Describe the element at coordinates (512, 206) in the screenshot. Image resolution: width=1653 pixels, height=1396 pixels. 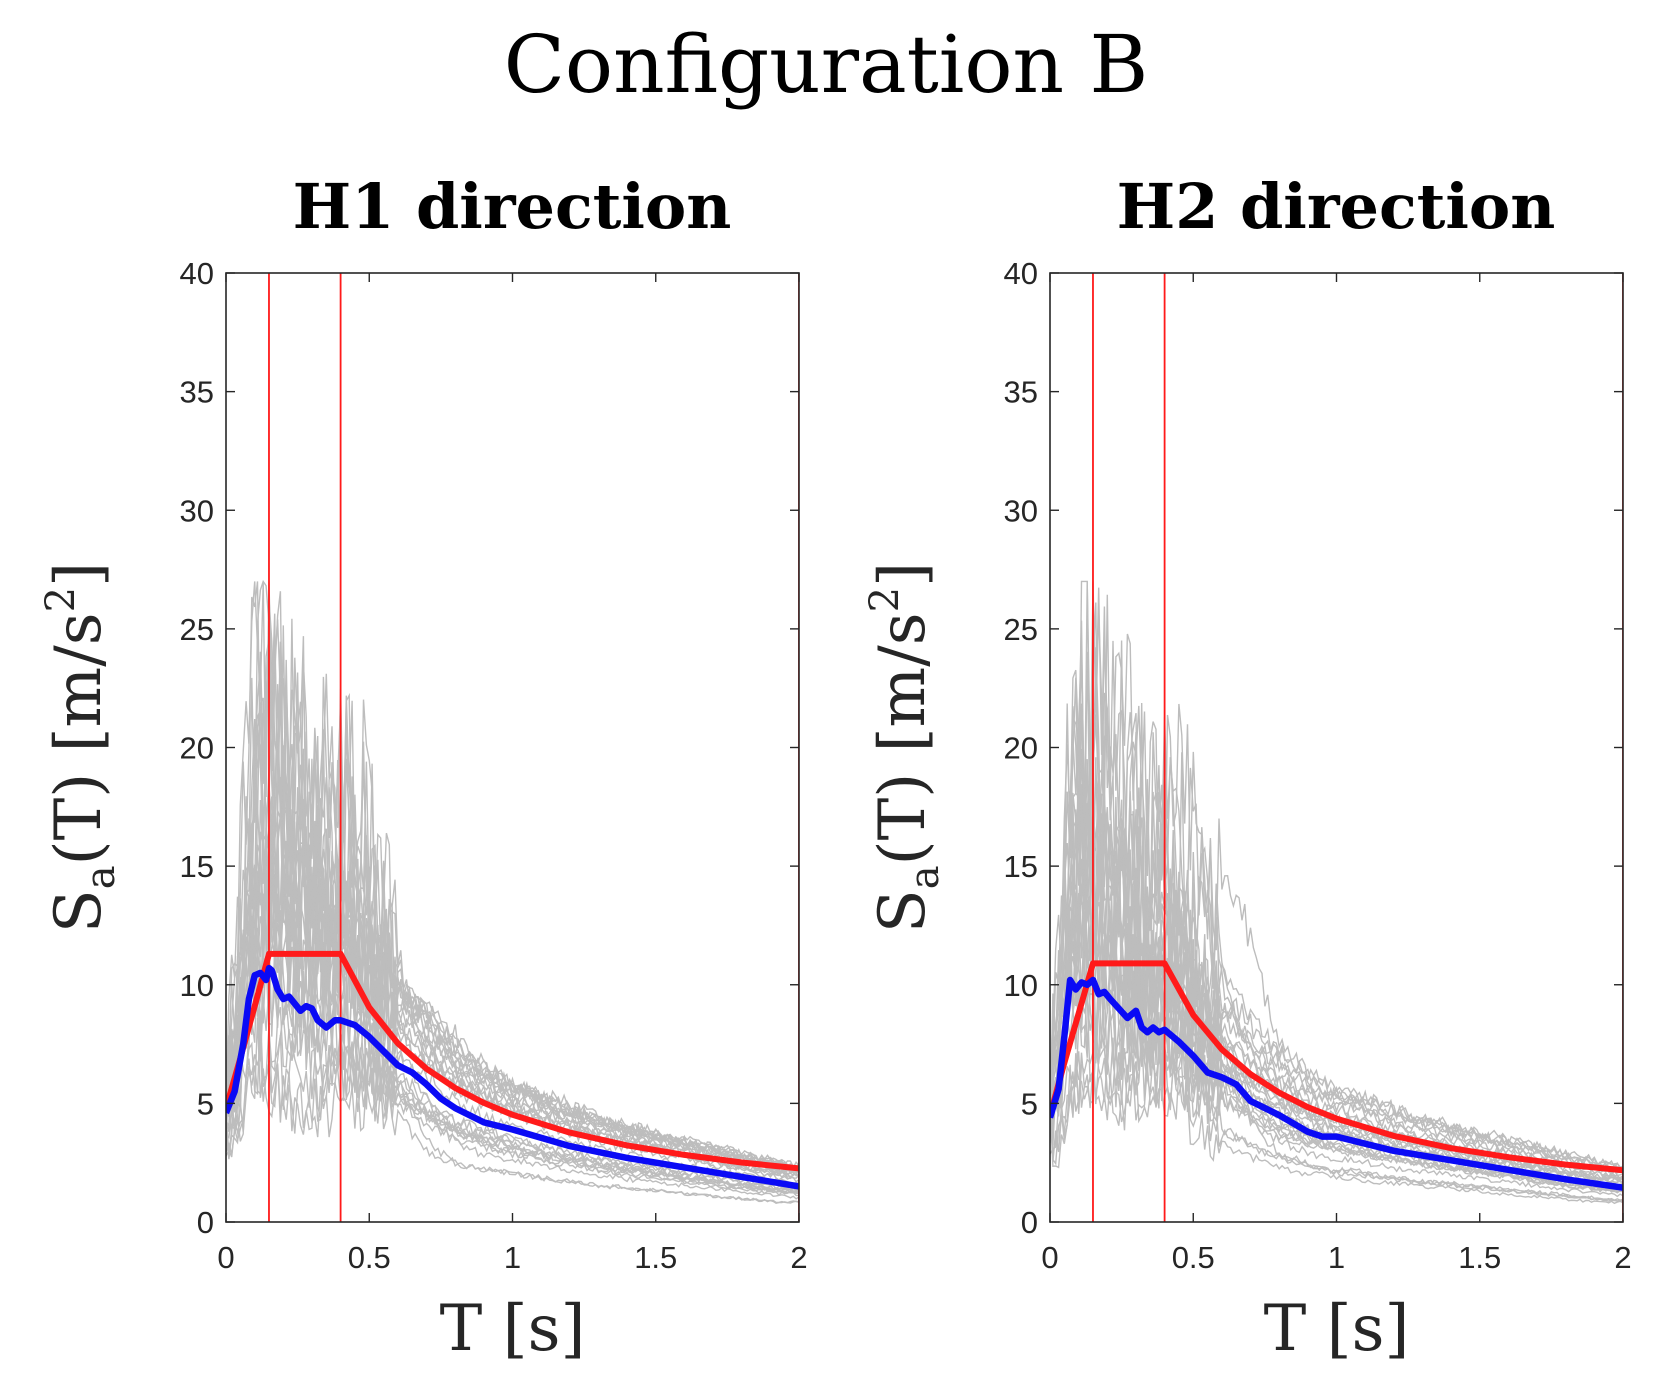
I see `panel-title: H1 direction` at that location.